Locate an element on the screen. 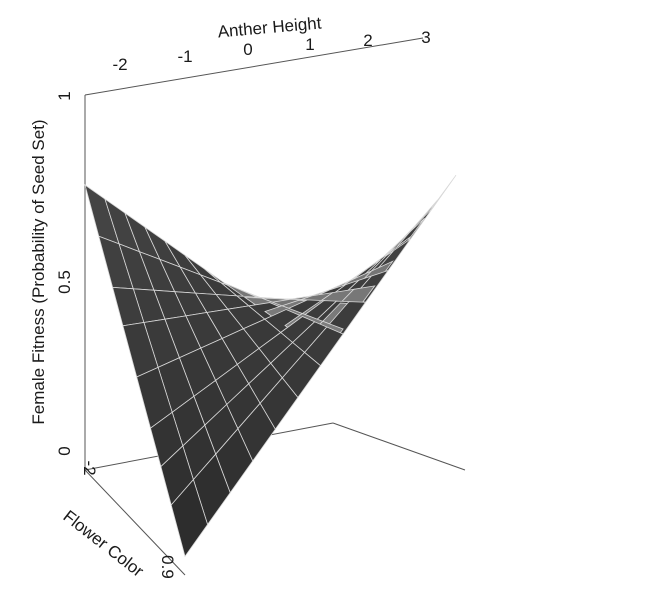 The image size is (645, 595). surface-patch is located at coordinates (189, 518).